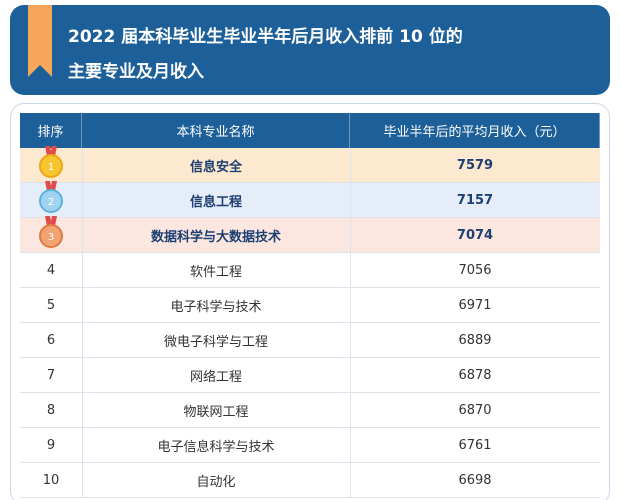  What do you see at coordinates (215, 272) in the screenshot?
I see `major-name: 软件工程` at bounding box center [215, 272].